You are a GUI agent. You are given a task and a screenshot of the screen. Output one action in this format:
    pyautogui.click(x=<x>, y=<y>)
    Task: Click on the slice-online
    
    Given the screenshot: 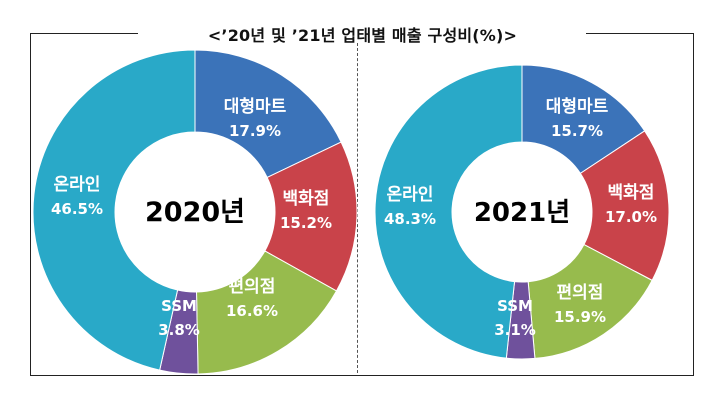 What is the action you would take?
    pyautogui.click(x=448, y=211)
    